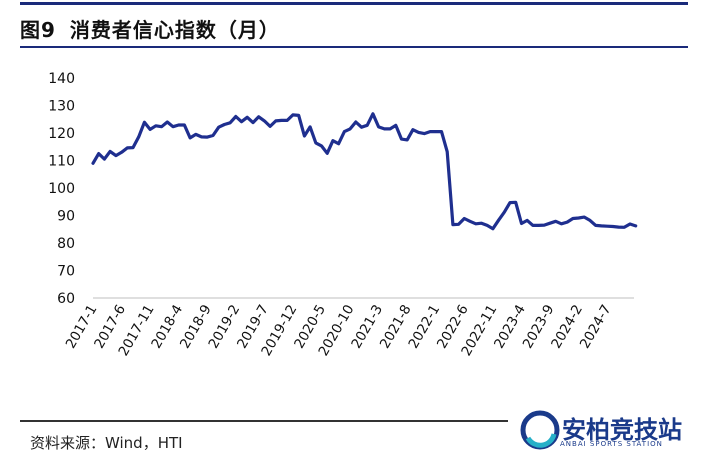  Describe the element at coordinates (540, 430) in the screenshot. I see `logo-icon` at that location.